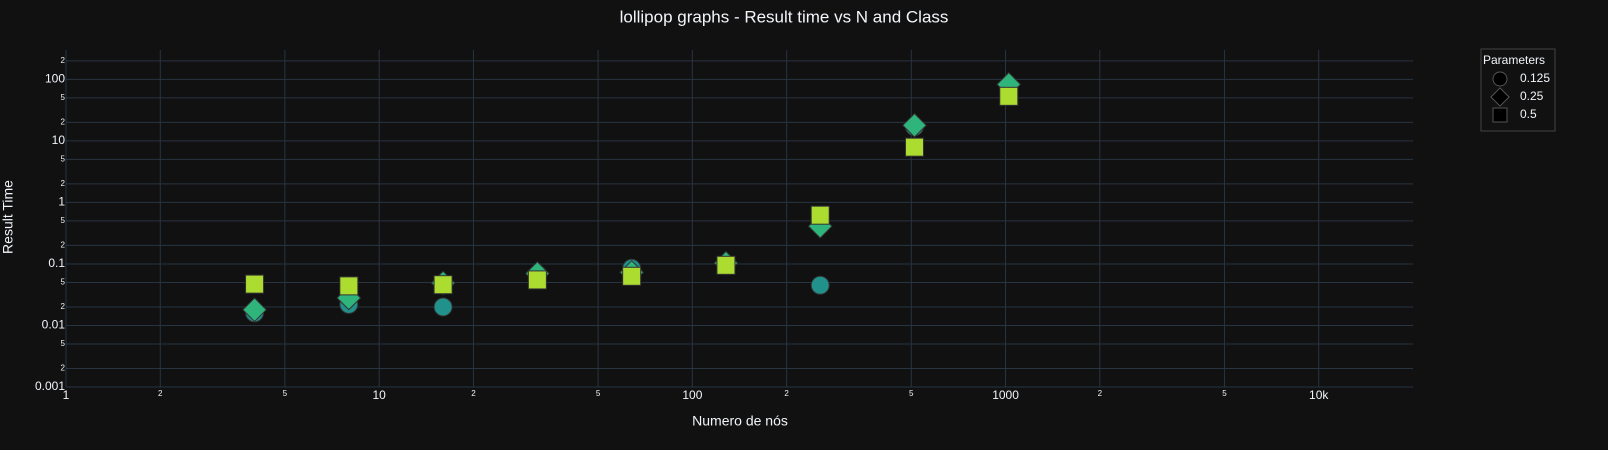 The width and height of the screenshot is (1608, 450). What do you see at coordinates (1528, 114) in the screenshot?
I see `legend-label: 0.5` at bounding box center [1528, 114].